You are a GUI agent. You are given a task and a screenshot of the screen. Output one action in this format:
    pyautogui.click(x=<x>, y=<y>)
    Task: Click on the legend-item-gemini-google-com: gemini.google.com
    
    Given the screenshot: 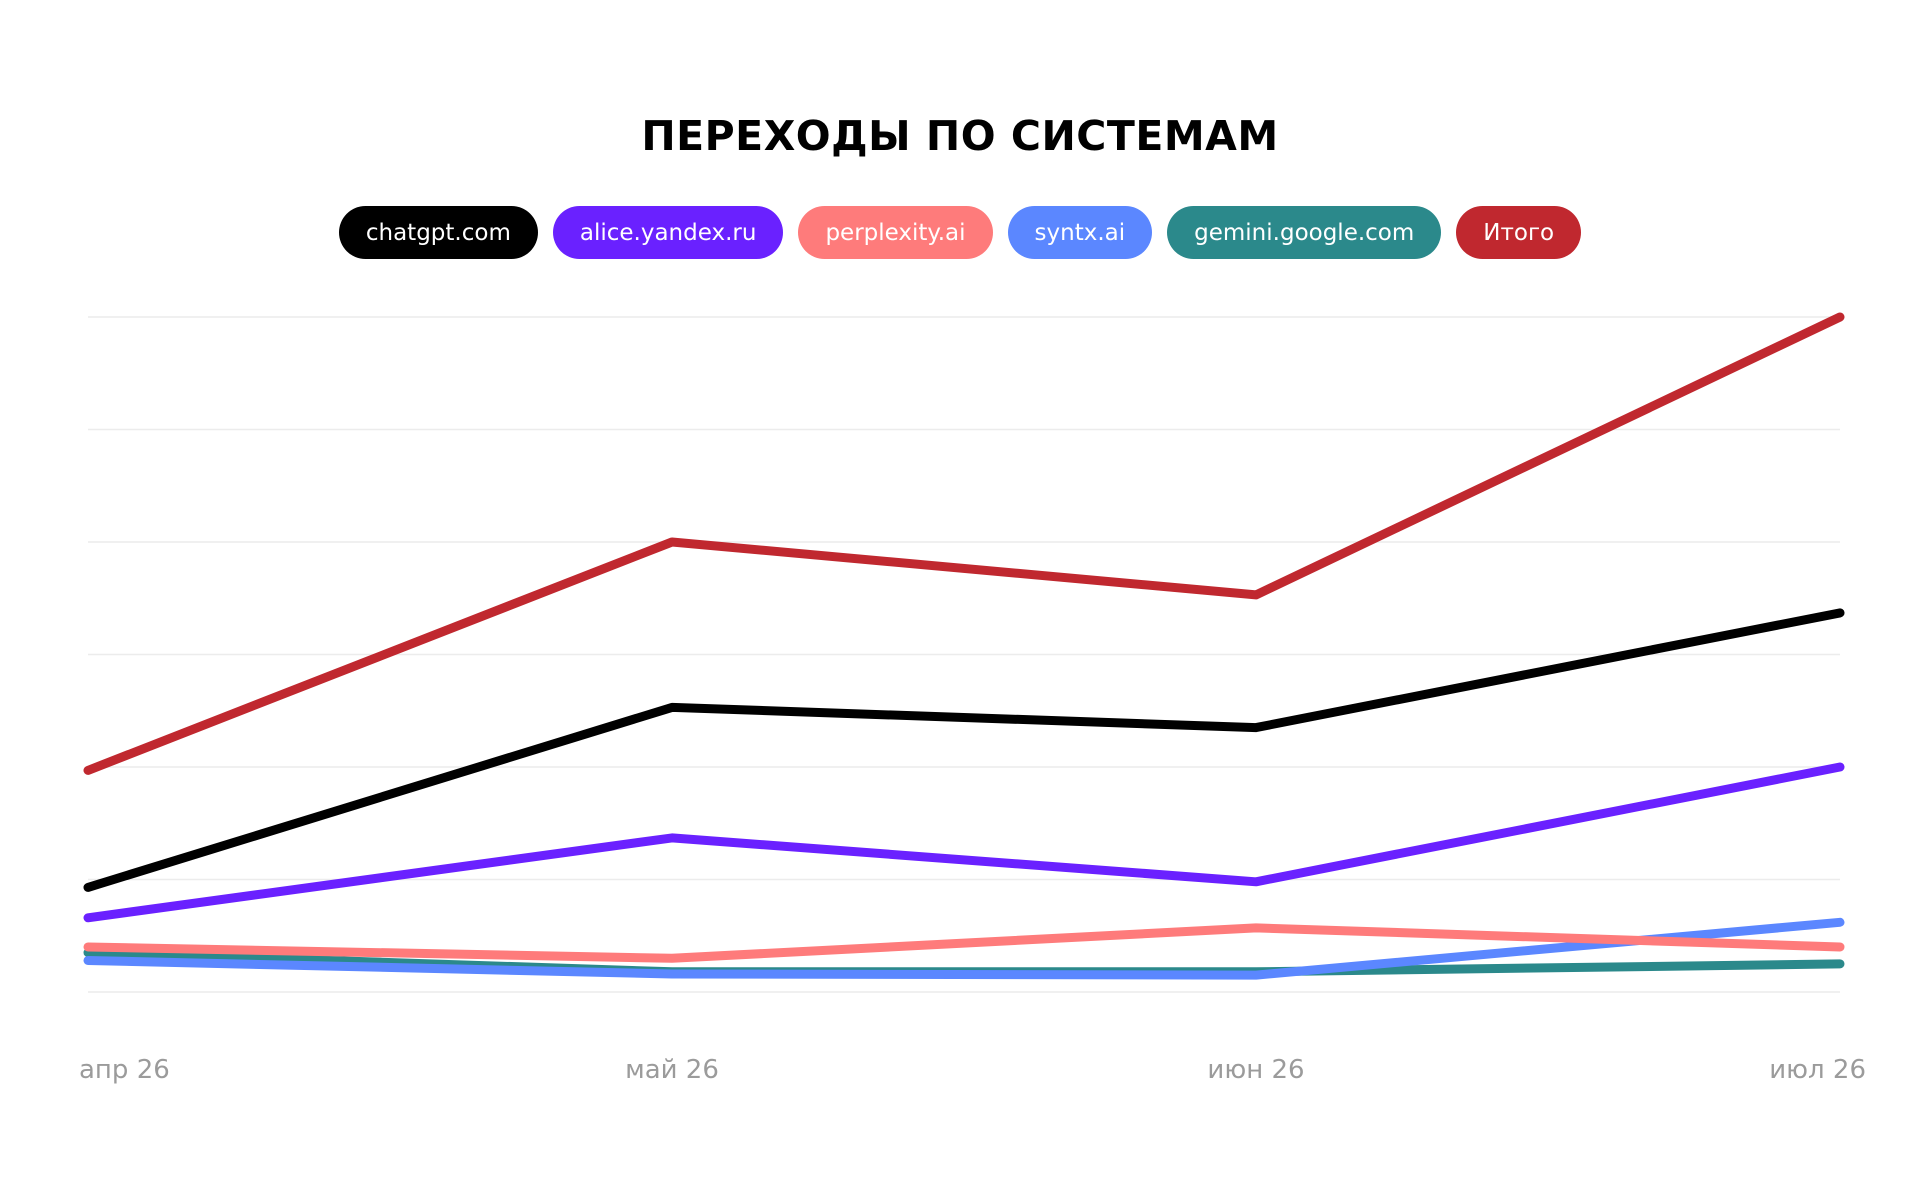 What is the action you would take?
    pyautogui.click(x=1304, y=232)
    